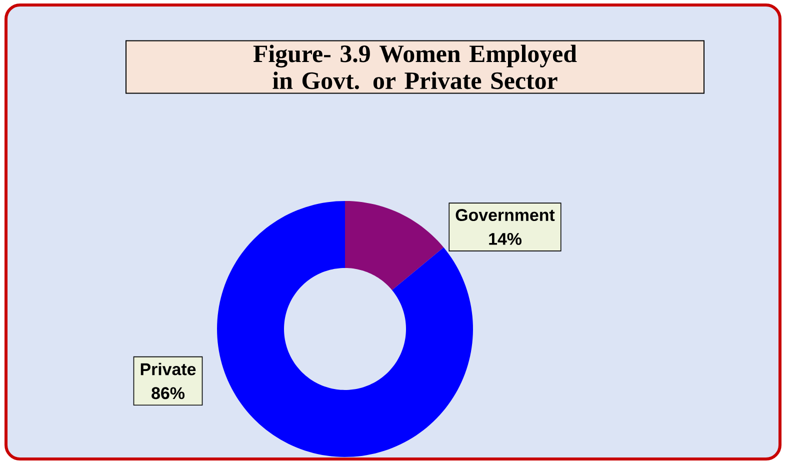 The width and height of the screenshot is (786, 463). I want to click on slice-label: Private, so click(168, 369).